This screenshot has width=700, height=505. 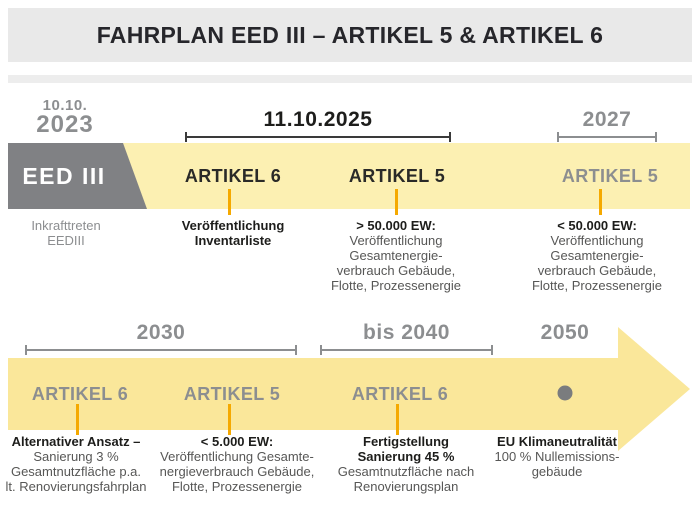 What do you see at coordinates (233, 240) in the screenshot?
I see `desc-head-line: Inventarliste` at bounding box center [233, 240].